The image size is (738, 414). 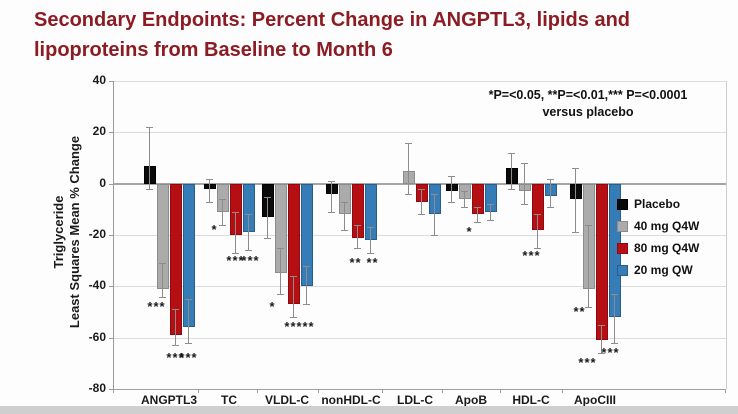 I want to click on legend-item: 20 mg QW, so click(x=658, y=270).